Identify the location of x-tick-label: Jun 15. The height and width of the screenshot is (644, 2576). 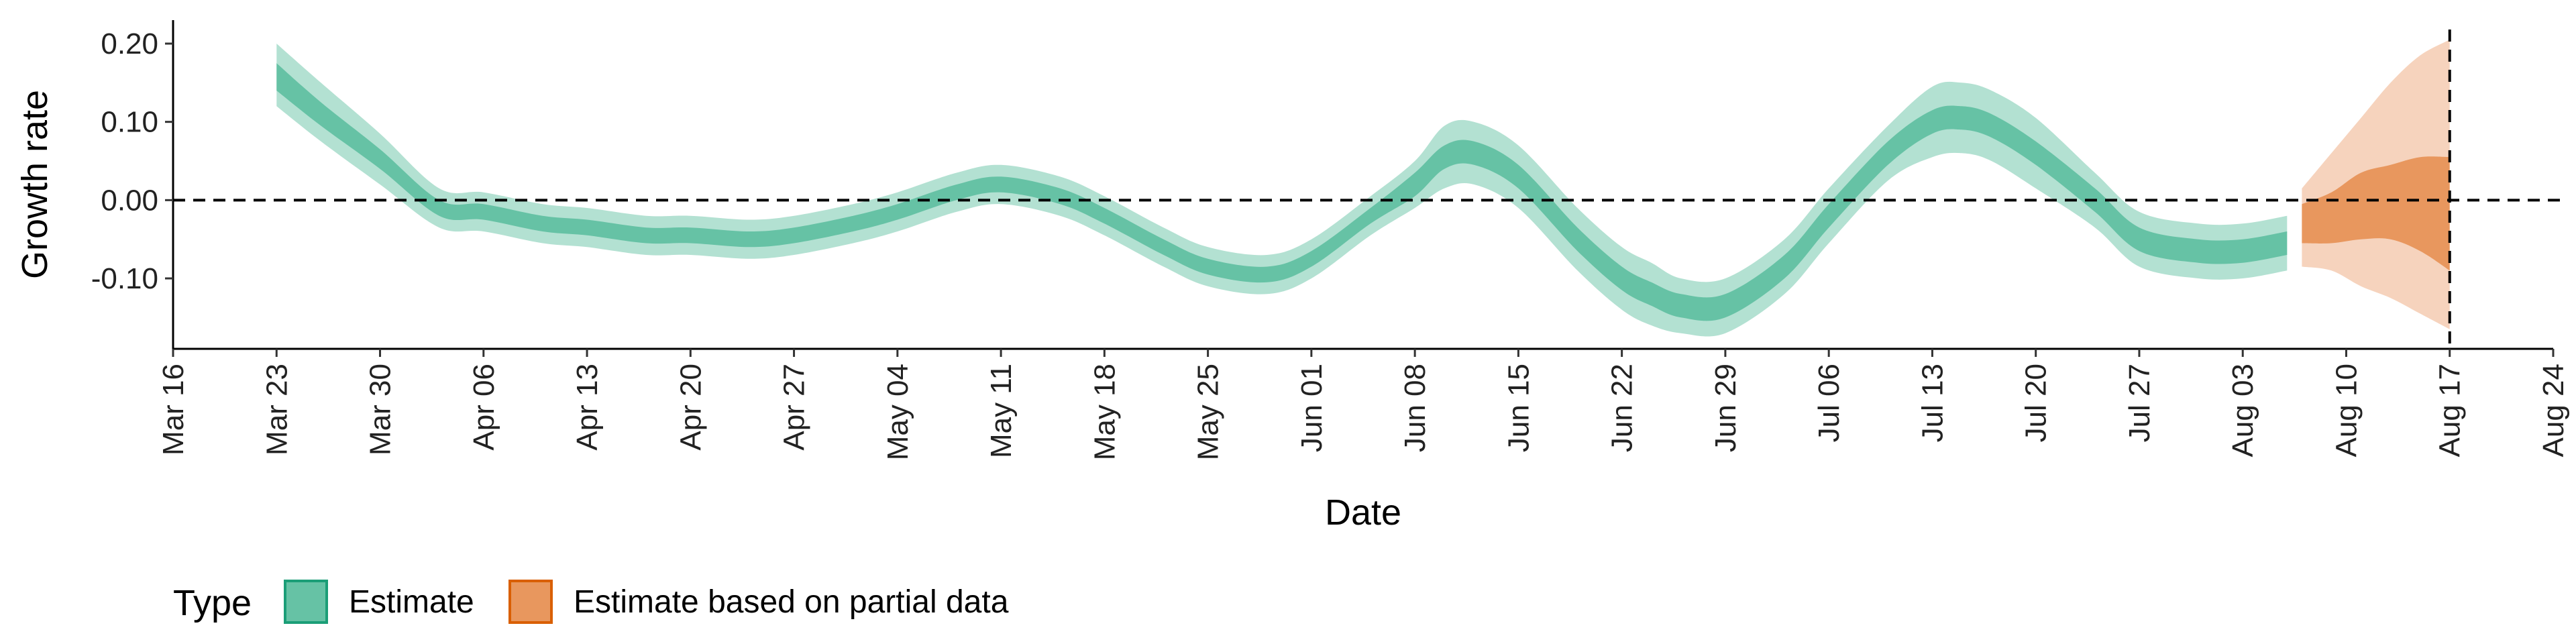
(1518, 408).